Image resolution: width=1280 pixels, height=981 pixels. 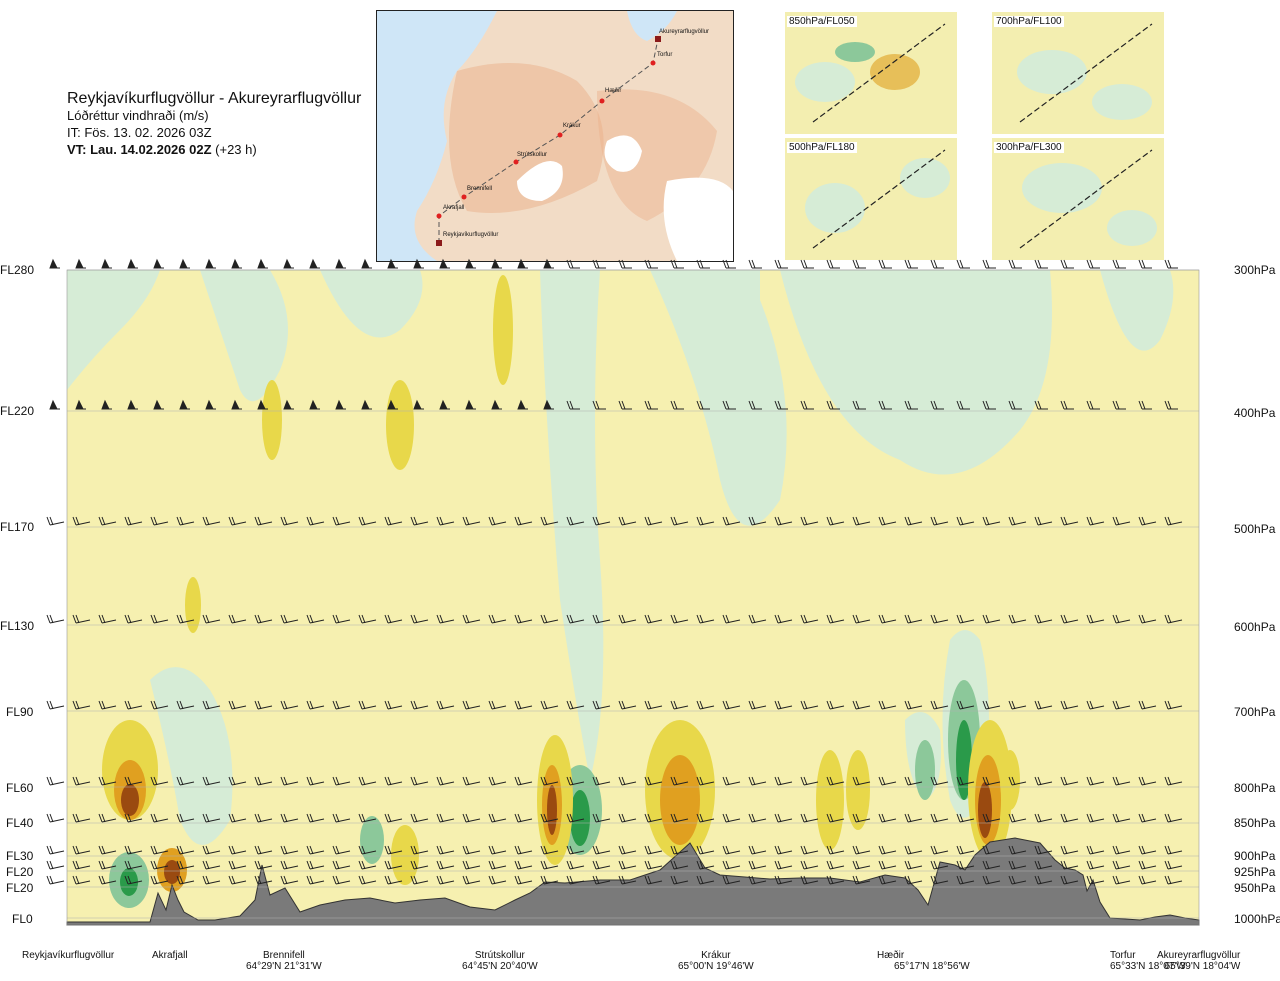 What do you see at coordinates (652, 26) in the screenshot?
I see `fjord-area` at bounding box center [652, 26].